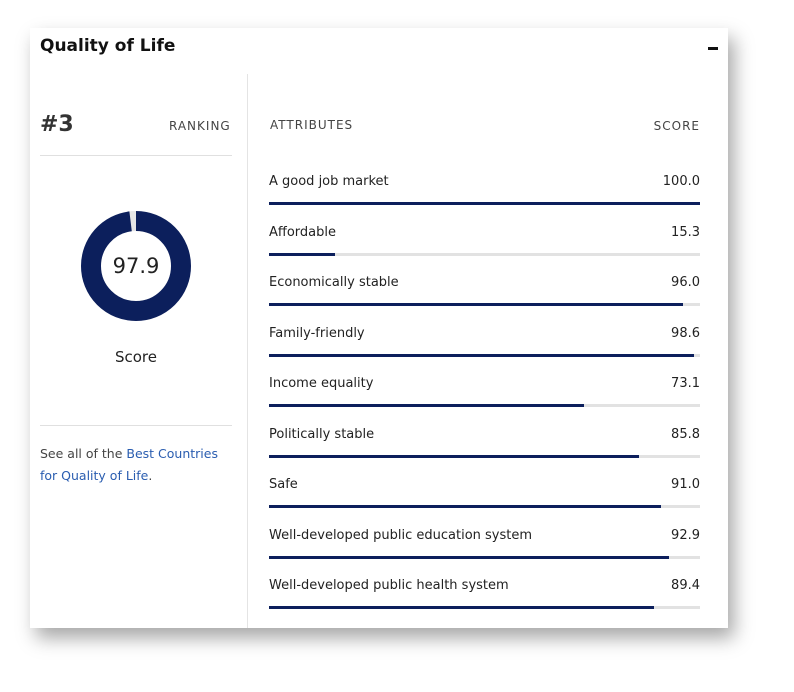 The width and height of the screenshot is (794, 692). I want to click on link: Best Countries for Quality of Life, so click(129, 464).